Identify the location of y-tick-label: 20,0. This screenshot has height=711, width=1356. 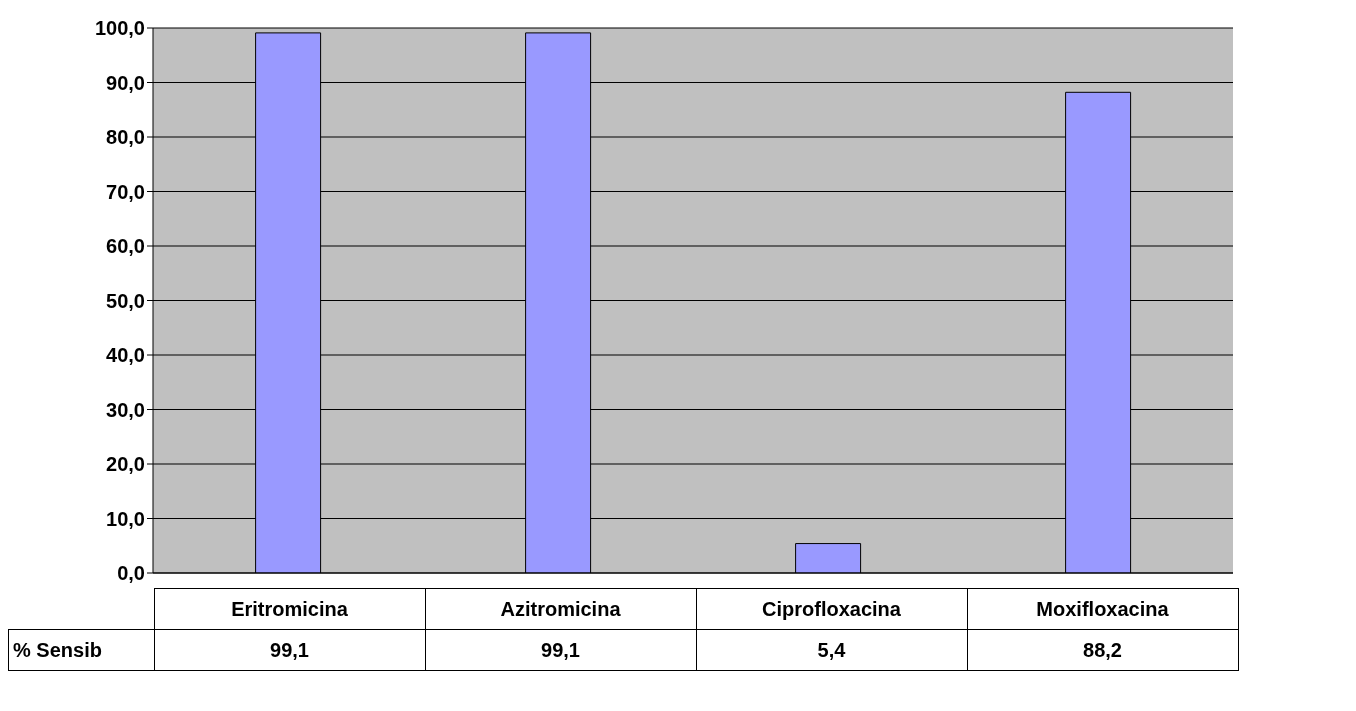
(125, 464).